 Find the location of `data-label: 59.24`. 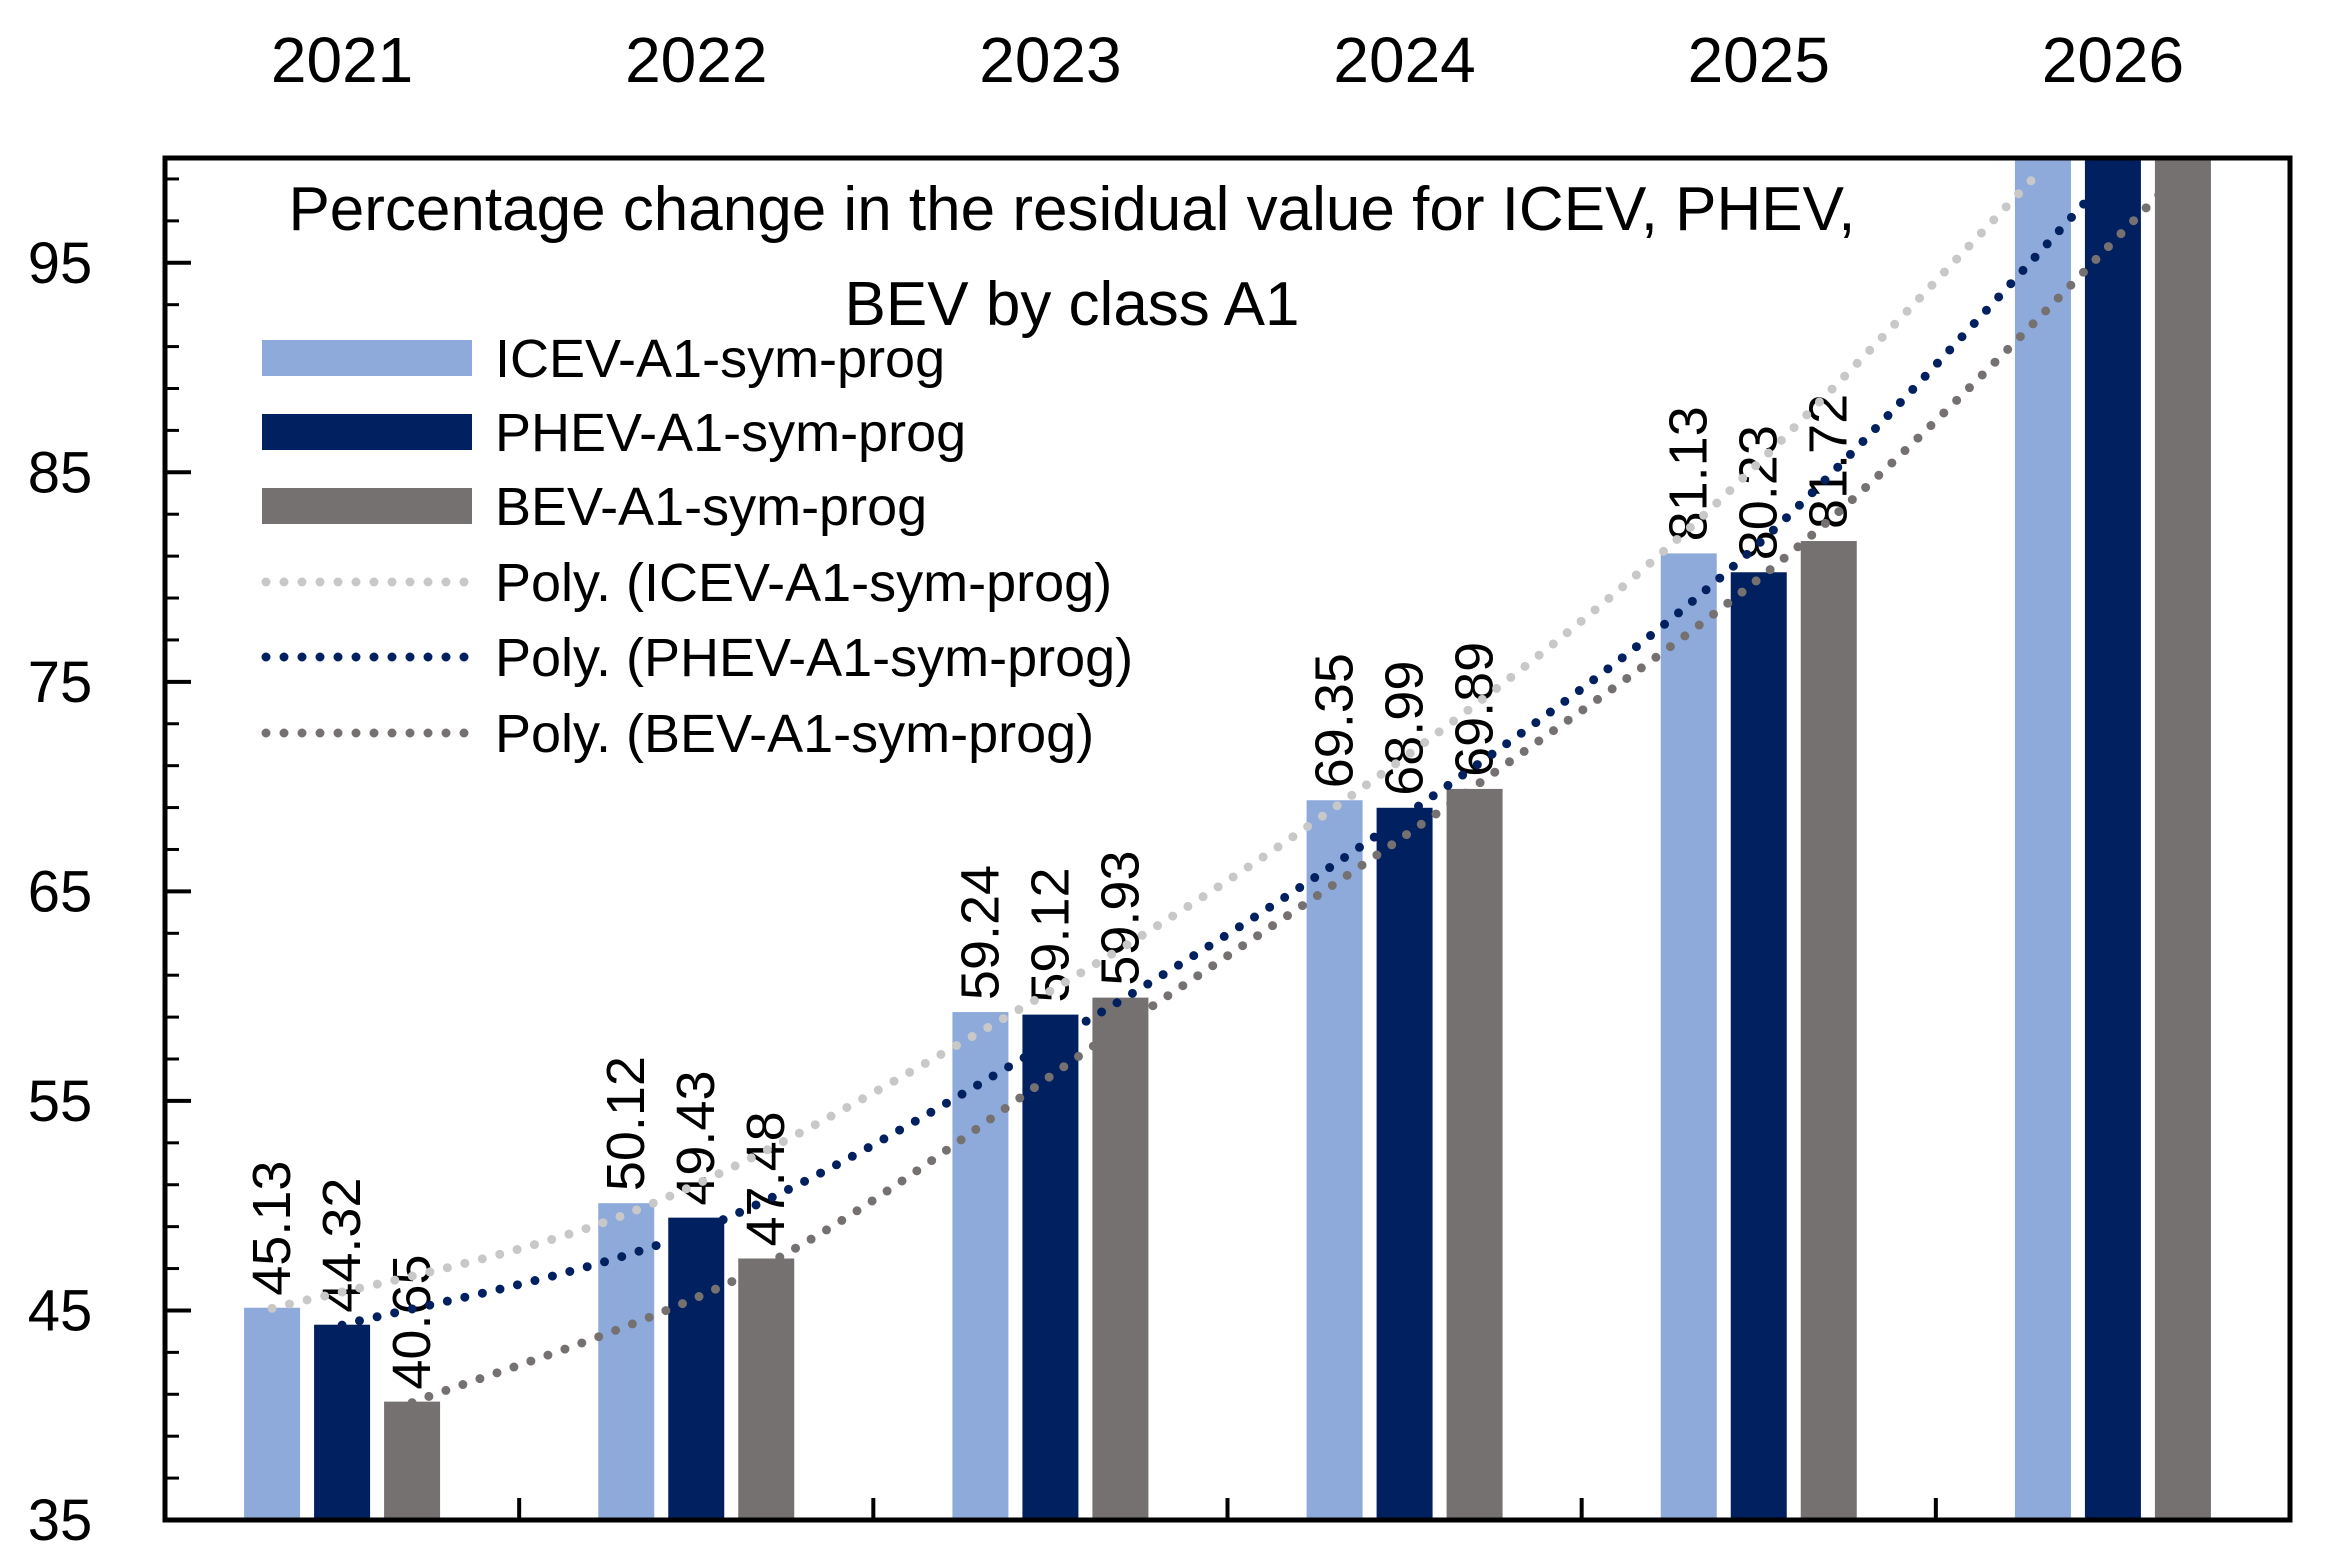

data-label: 59.24 is located at coordinates (980, 932).